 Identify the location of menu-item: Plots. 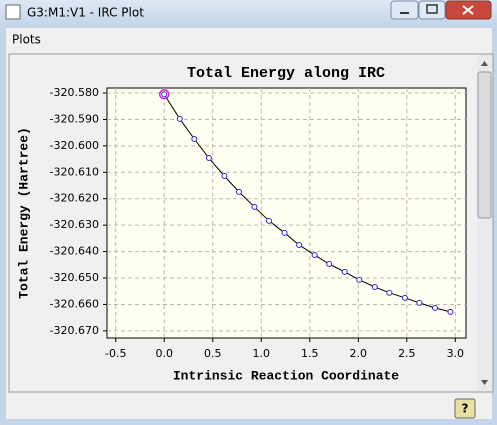
(26, 40).